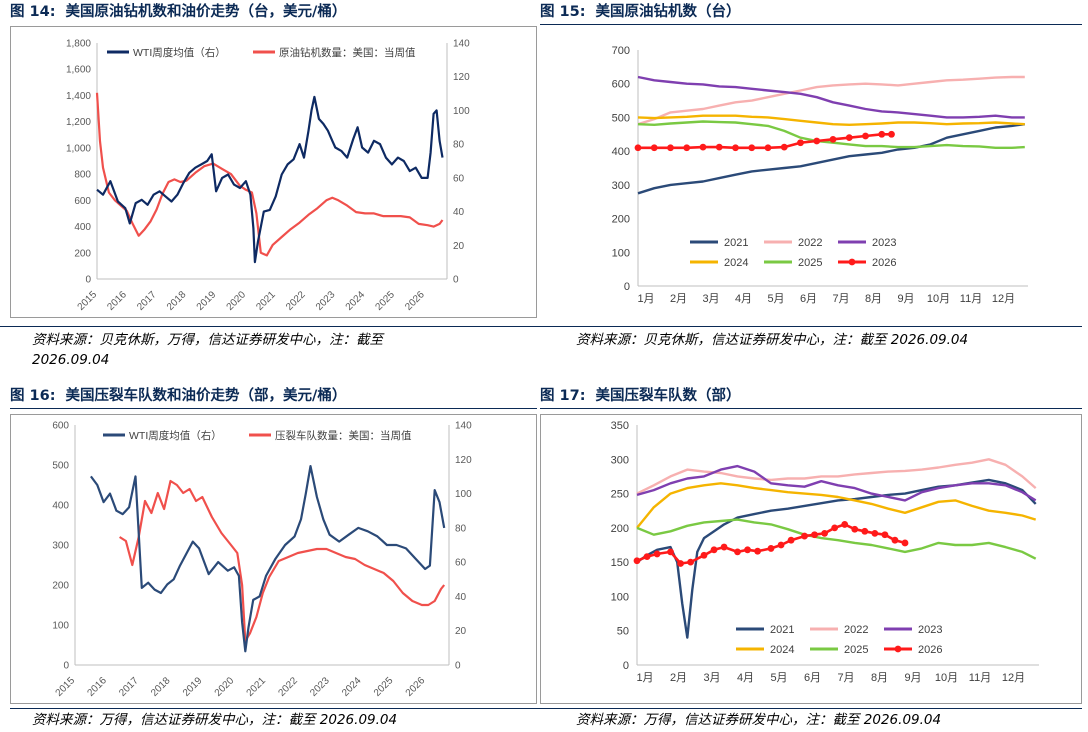 The width and height of the screenshot is (1088, 732). I want to click on fig15-xtick: 10月, so click(938, 299).